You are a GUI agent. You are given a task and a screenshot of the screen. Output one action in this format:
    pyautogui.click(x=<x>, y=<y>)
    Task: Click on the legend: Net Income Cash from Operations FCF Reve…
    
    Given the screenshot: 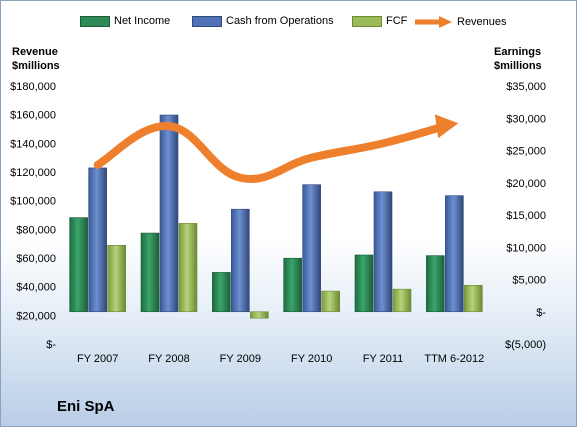 What is the action you would take?
    pyautogui.click(x=288, y=24)
    